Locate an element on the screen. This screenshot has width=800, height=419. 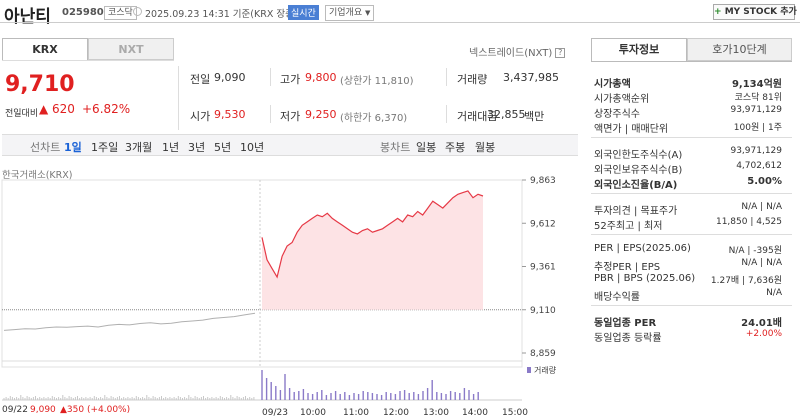
x-tick-label: 12:00 is located at coordinates (396, 413).